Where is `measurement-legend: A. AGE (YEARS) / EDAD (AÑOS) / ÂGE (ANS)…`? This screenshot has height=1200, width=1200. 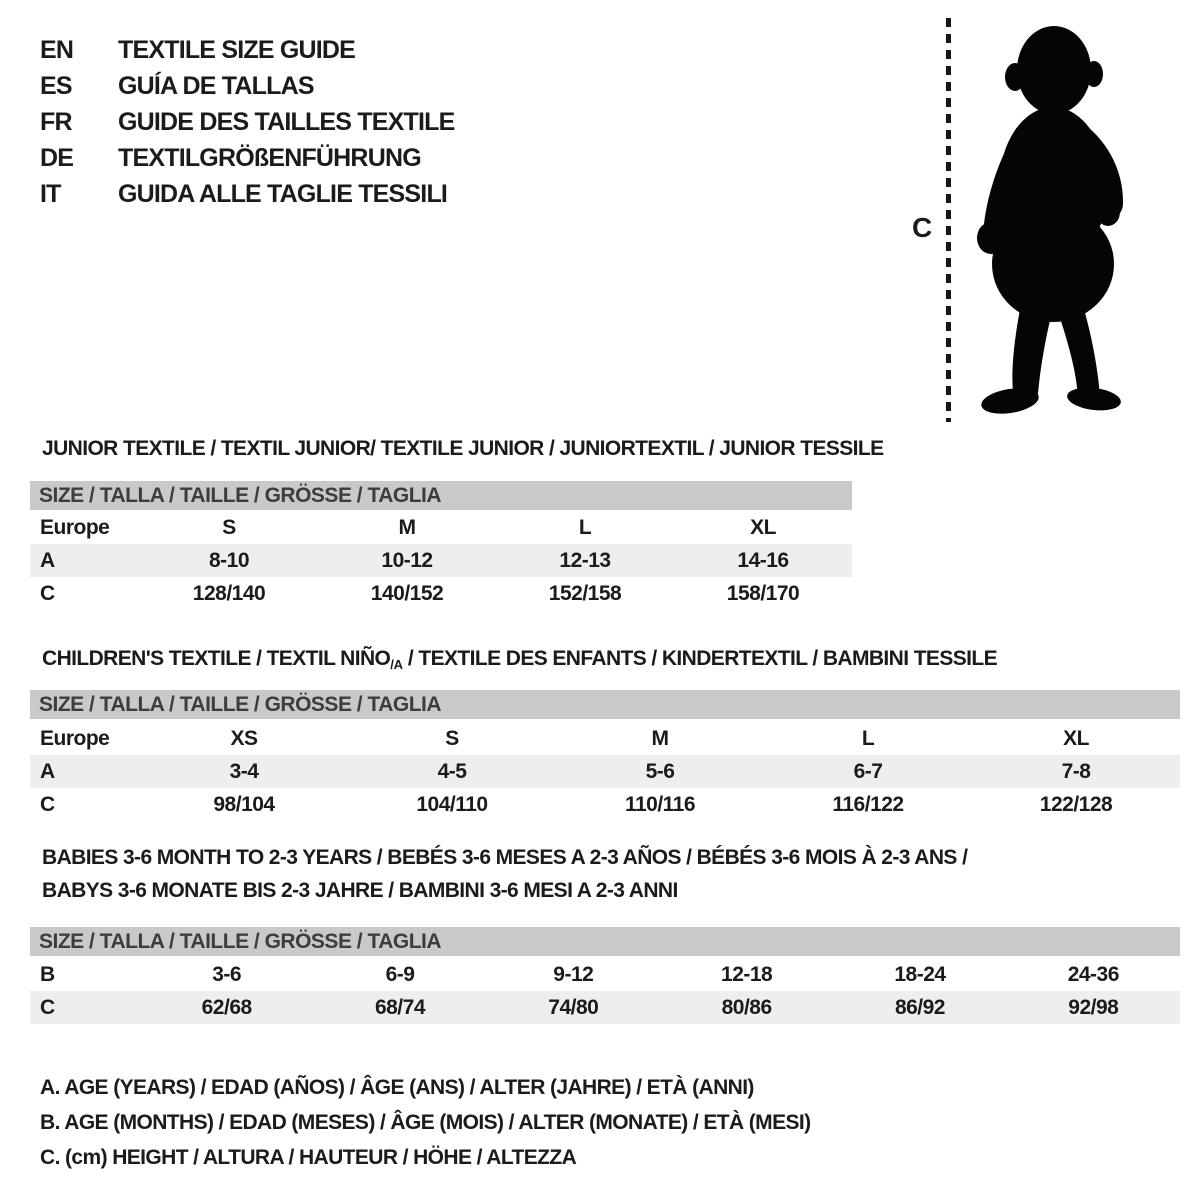
measurement-legend: A. AGE (YEARS) / EDAD (AÑOS) / ÂGE (ANS)… is located at coordinates (425, 1122).